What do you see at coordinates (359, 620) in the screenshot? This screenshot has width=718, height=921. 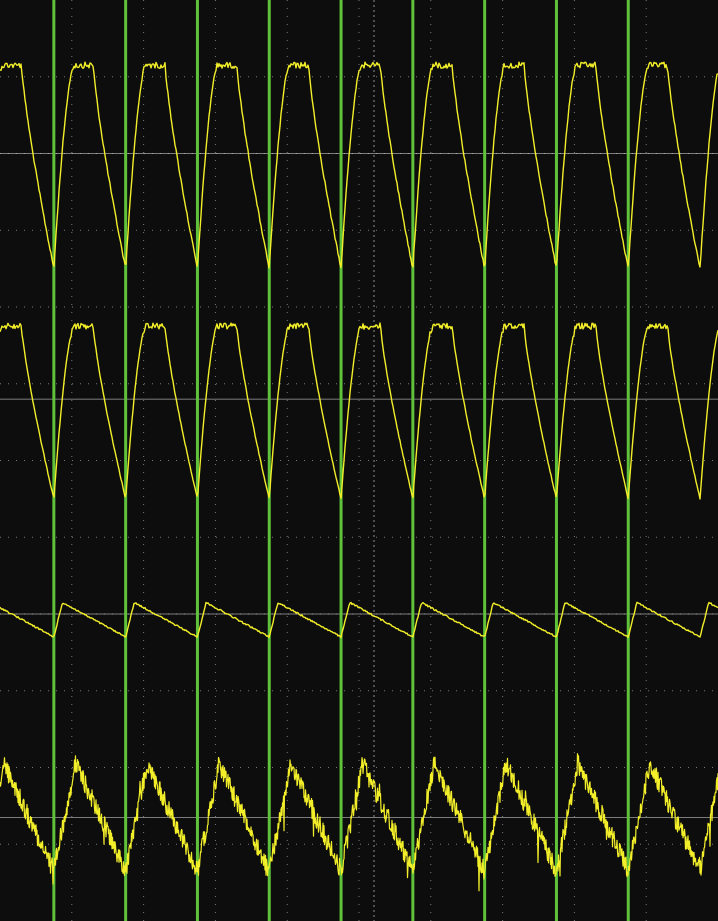 I see `channel-3-trace` at bounding box center [359, 620].